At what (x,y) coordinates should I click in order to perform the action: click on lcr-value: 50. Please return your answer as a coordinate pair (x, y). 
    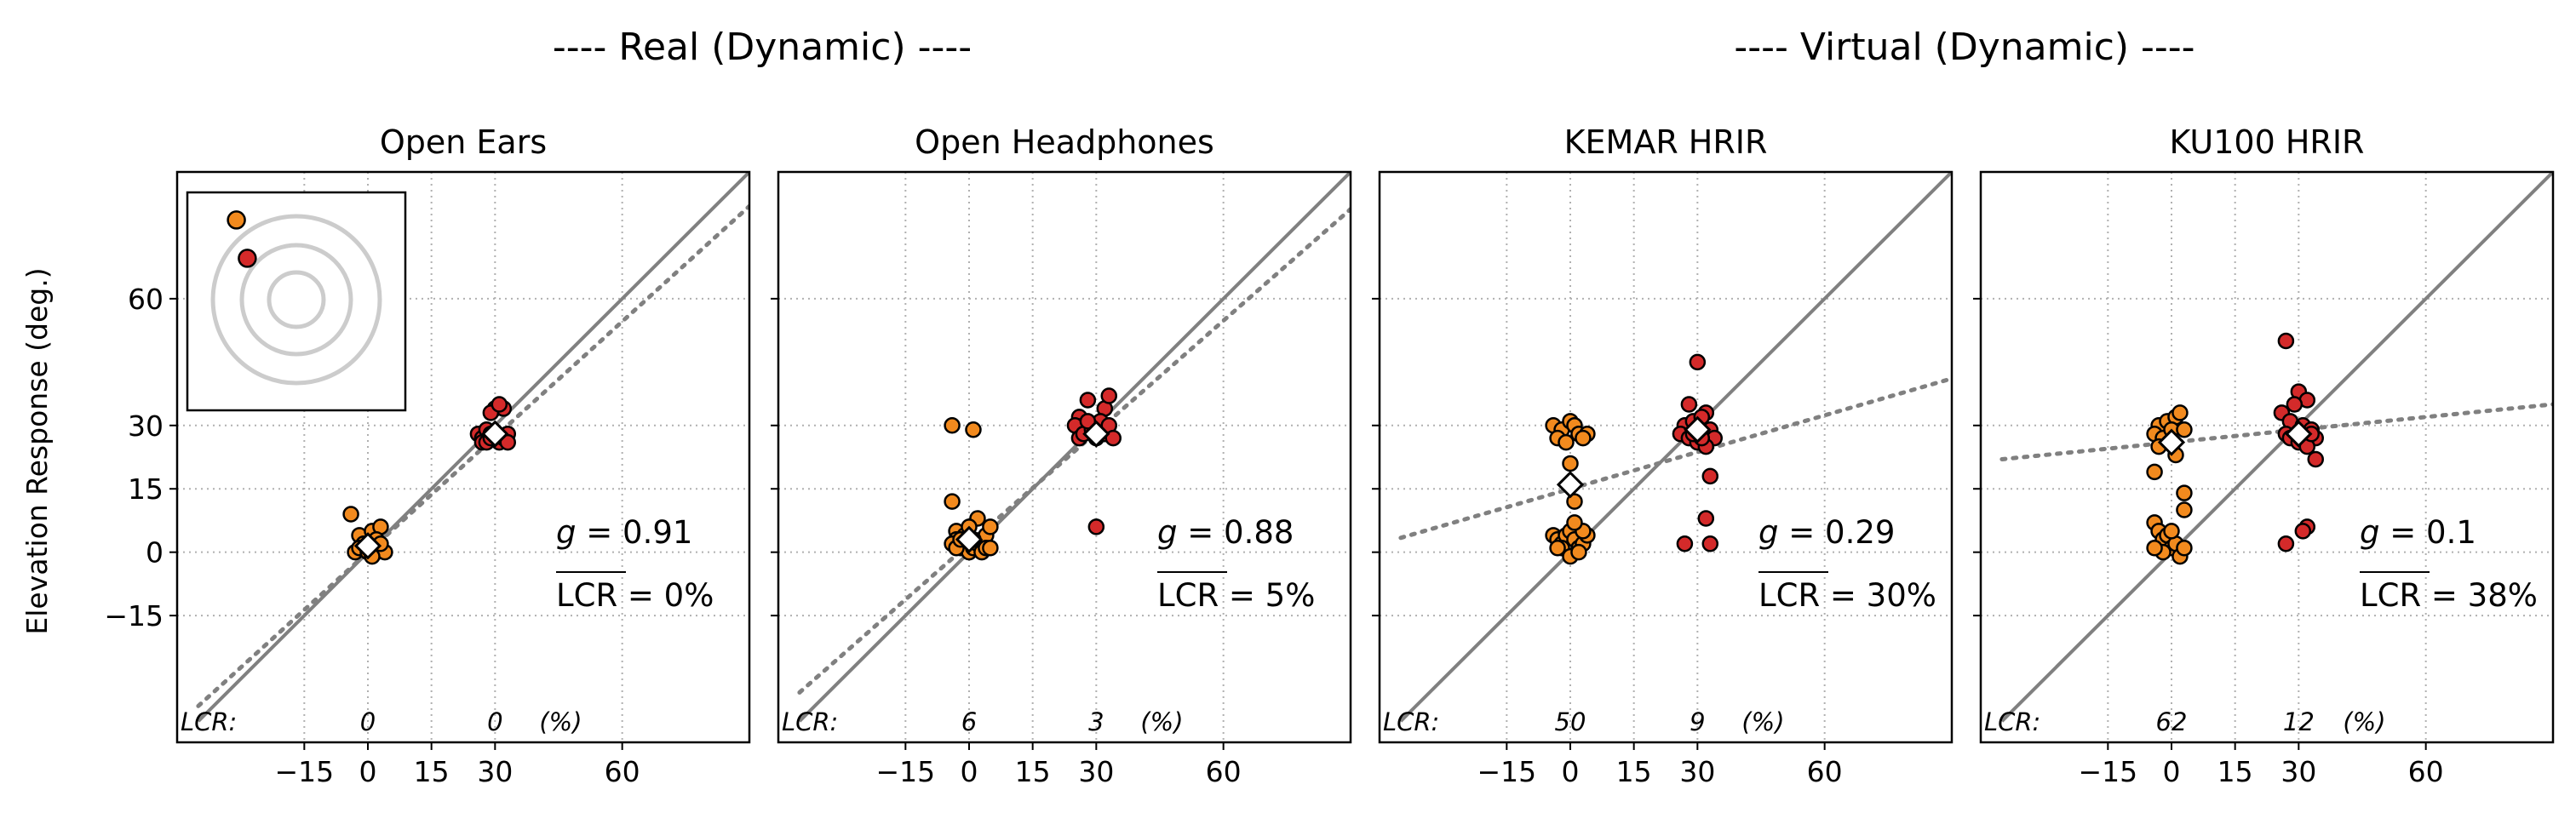
    Looking at the image, I should click on (1570, 721).